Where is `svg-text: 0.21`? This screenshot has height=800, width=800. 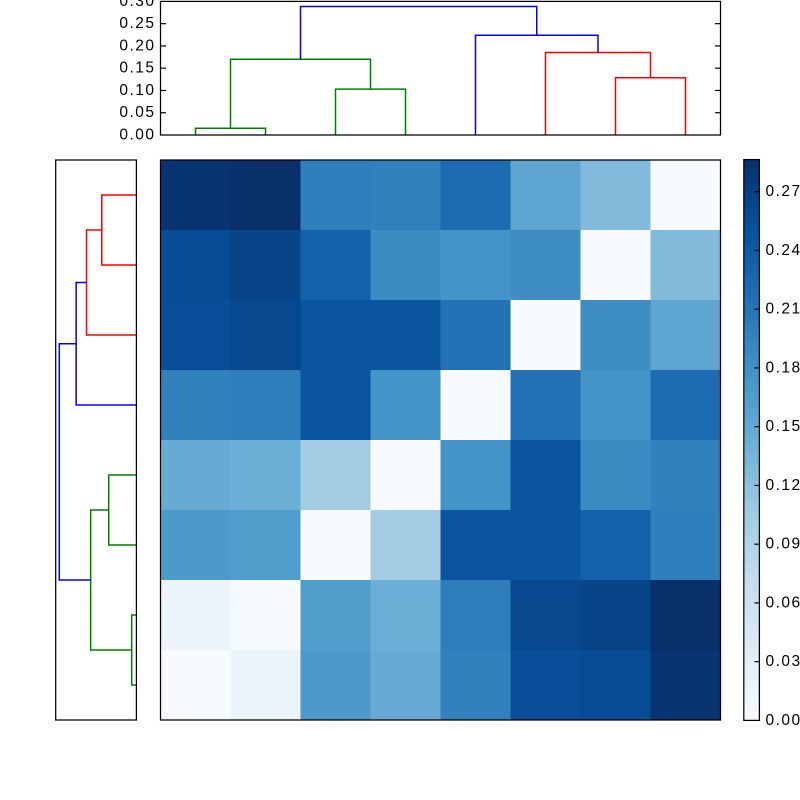
svg-text: 0.21 is located at coordinates (783, 309).